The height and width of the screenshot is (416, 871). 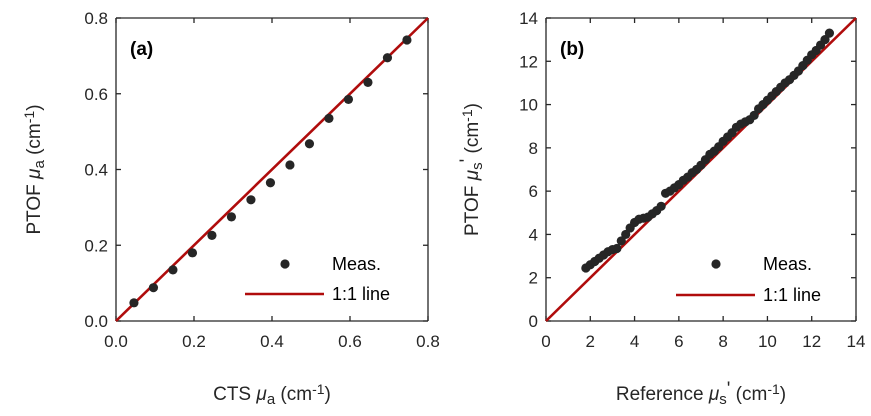 What do you see at coordinates (350, 341) in the screenshot?
I see `x-tick-label: 0.6` at bounding box center [350, 341].